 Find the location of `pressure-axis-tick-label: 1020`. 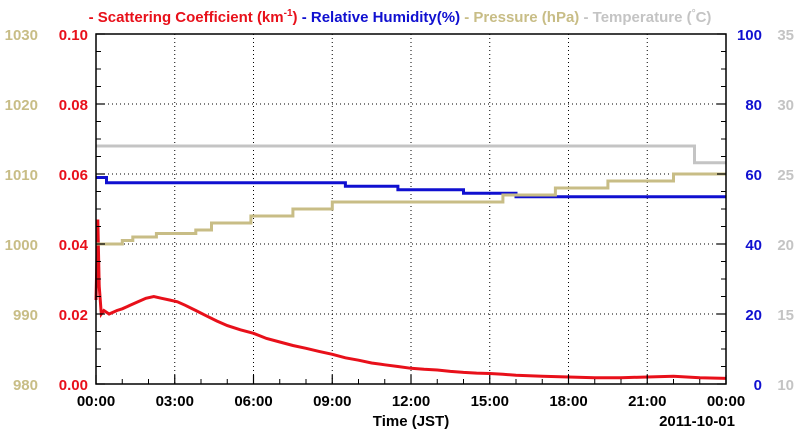

pressure-axis-tick-label: 1020 is located at coordinates (21, 105).